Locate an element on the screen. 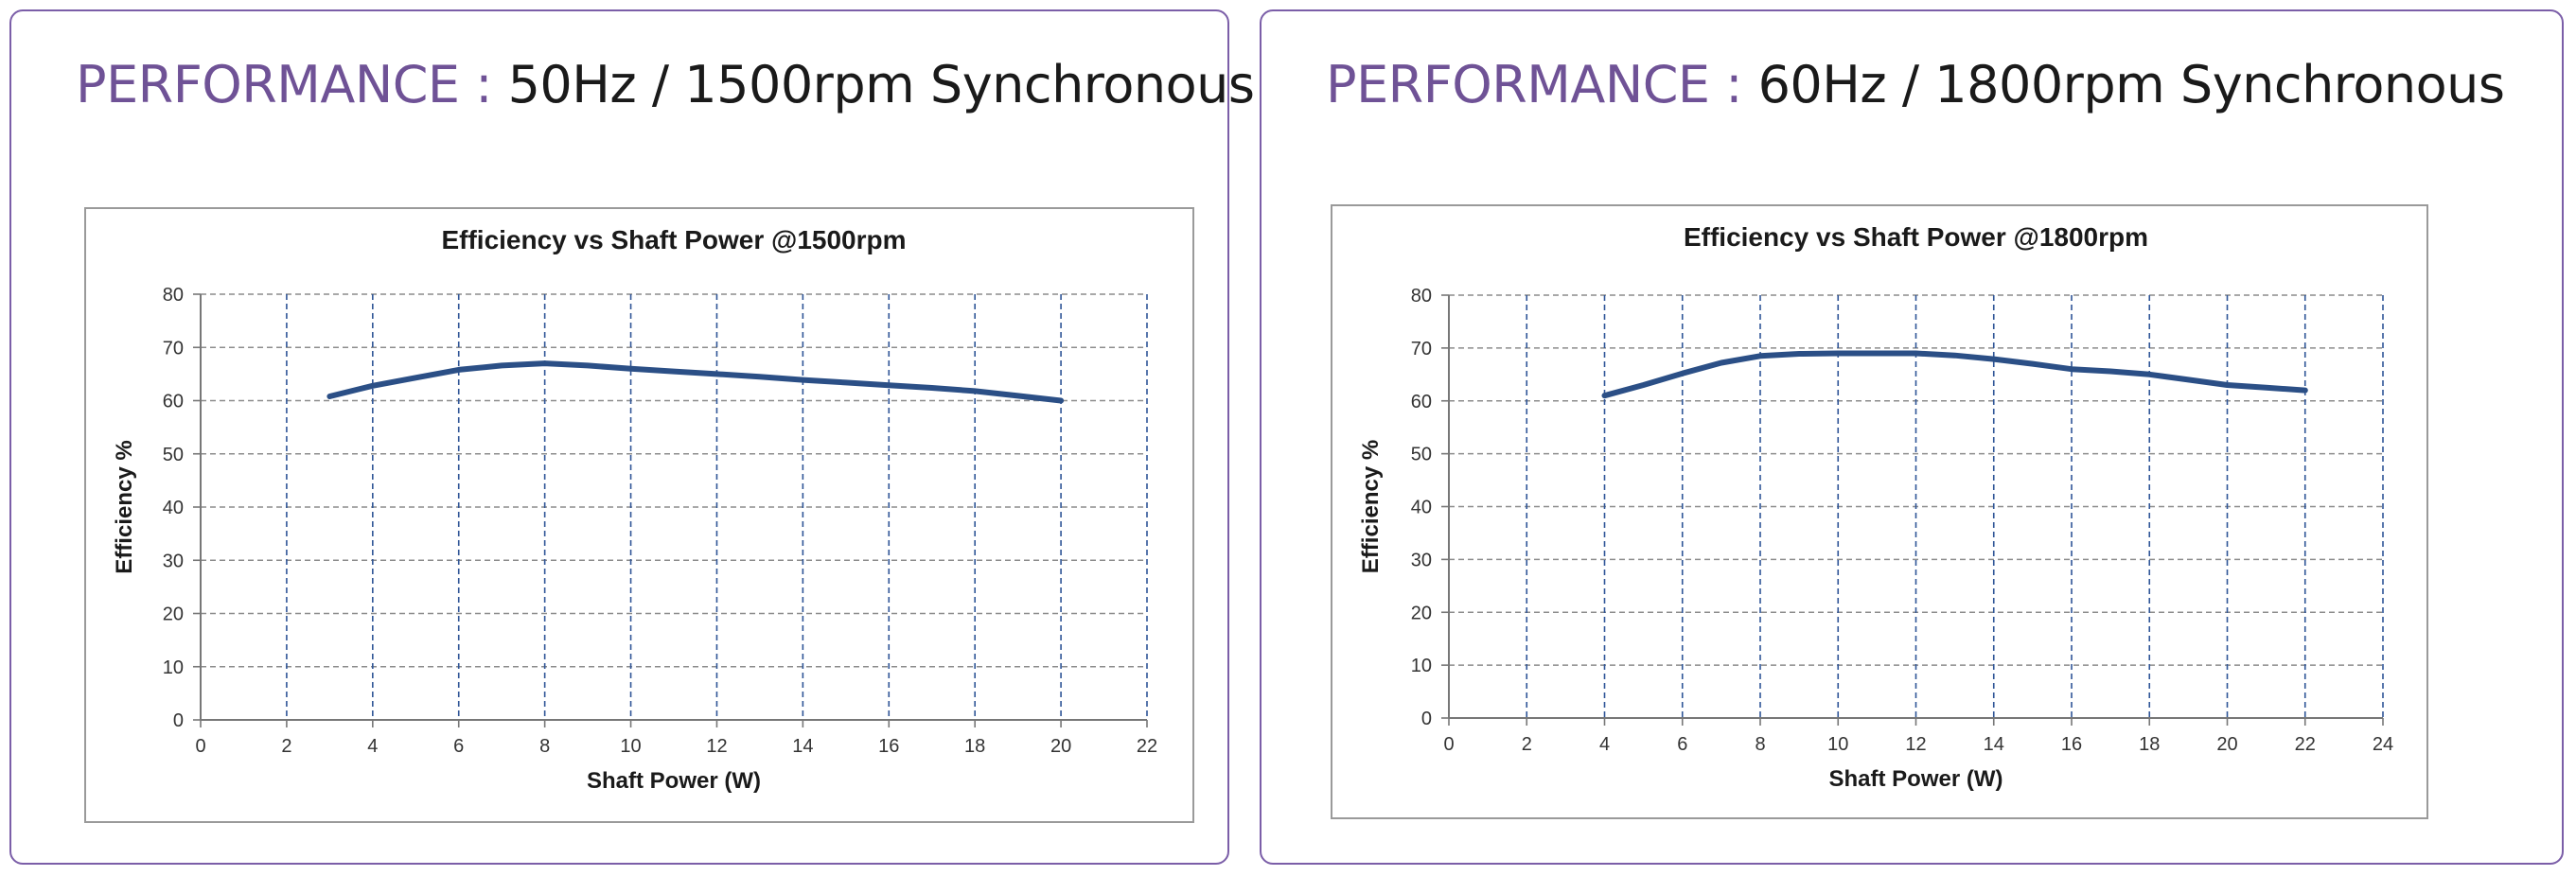  x-tick-label: 24 is located at coordinates (2383, 745).